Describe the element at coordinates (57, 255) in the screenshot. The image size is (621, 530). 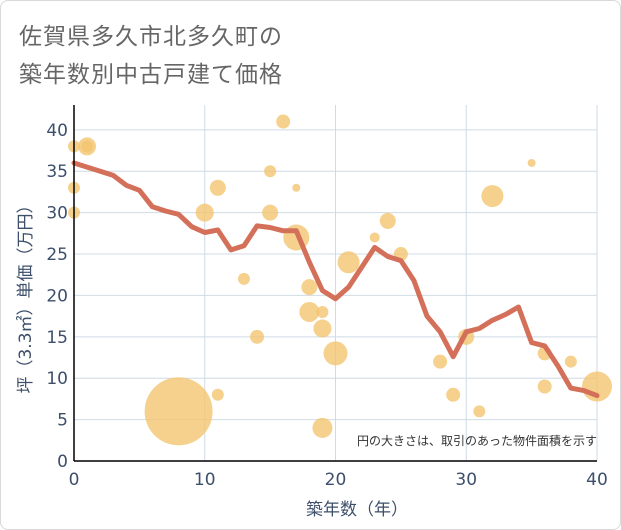
I see `y-tick-label: 25` at that location.